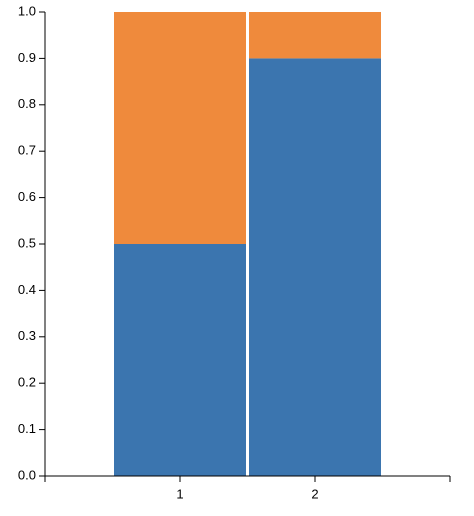 The image size is (474, 516). What do you see at coordinates (27, 289) in the screenshot?
I see `y-tick-label: 0.4` at bounding box center [27, 289].